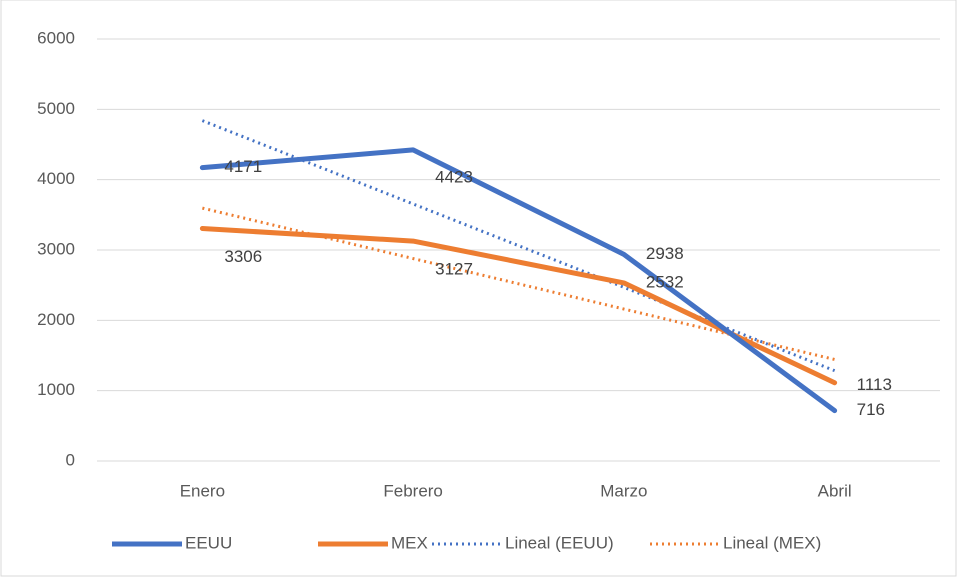  What do you see at coordinates (56, 319) in the screenshot?
I see `y-tick-label: 2000` at bounding box center [56, 319].